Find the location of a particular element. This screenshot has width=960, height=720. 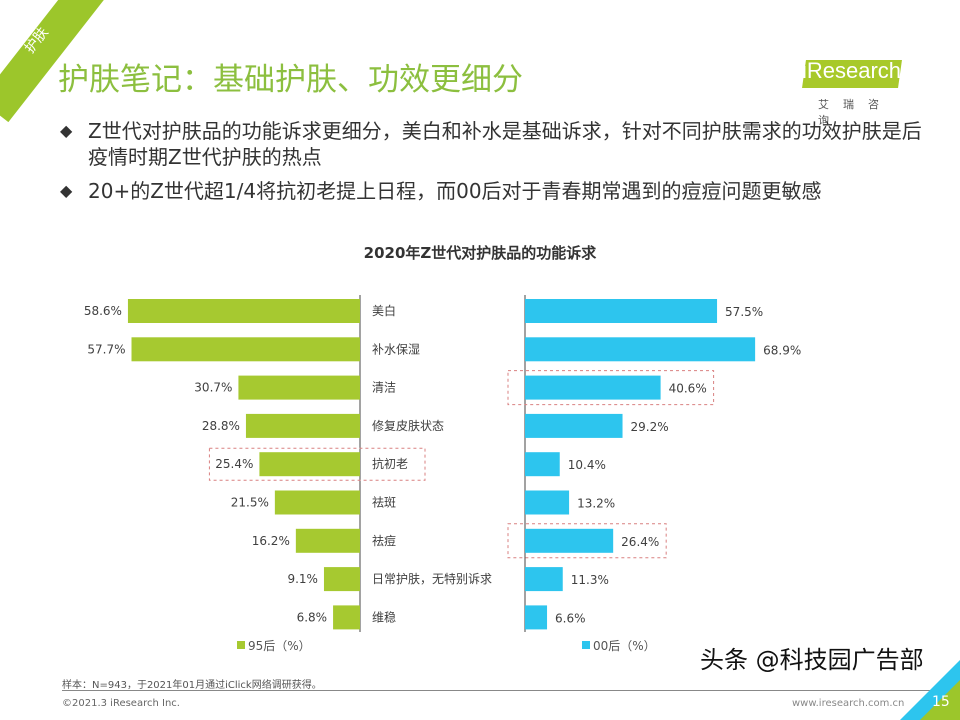

copyright: ©2021.3 iResearch Inc. is located at coordinates (121, 703).